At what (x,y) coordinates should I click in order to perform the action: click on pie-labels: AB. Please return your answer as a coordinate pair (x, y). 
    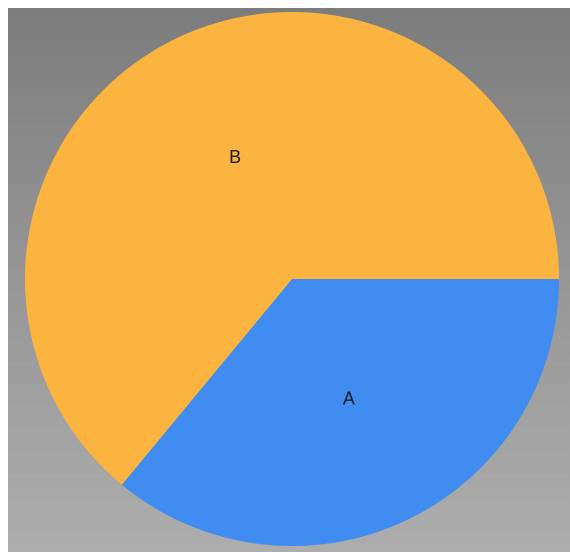
    Looking at the image, I should click on (292, 278).